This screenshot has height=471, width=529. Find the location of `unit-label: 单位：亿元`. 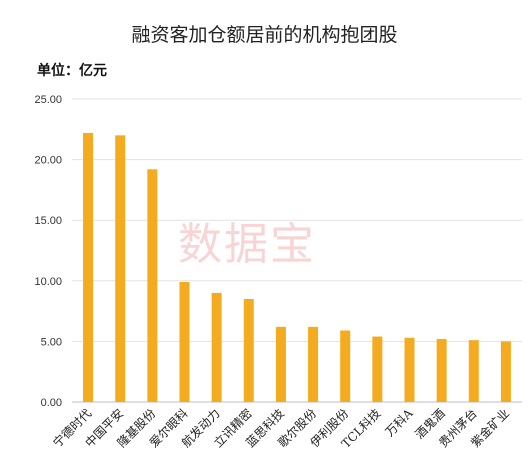

unit-label: 单位：亿元 is located at coordinates (72, 71).